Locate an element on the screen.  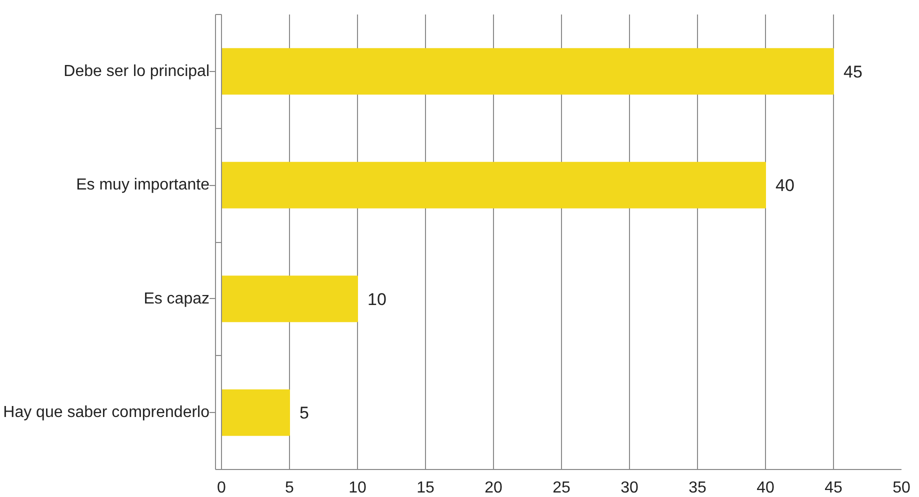
x-tick-label: 35 is located at coordinates (697, 488).